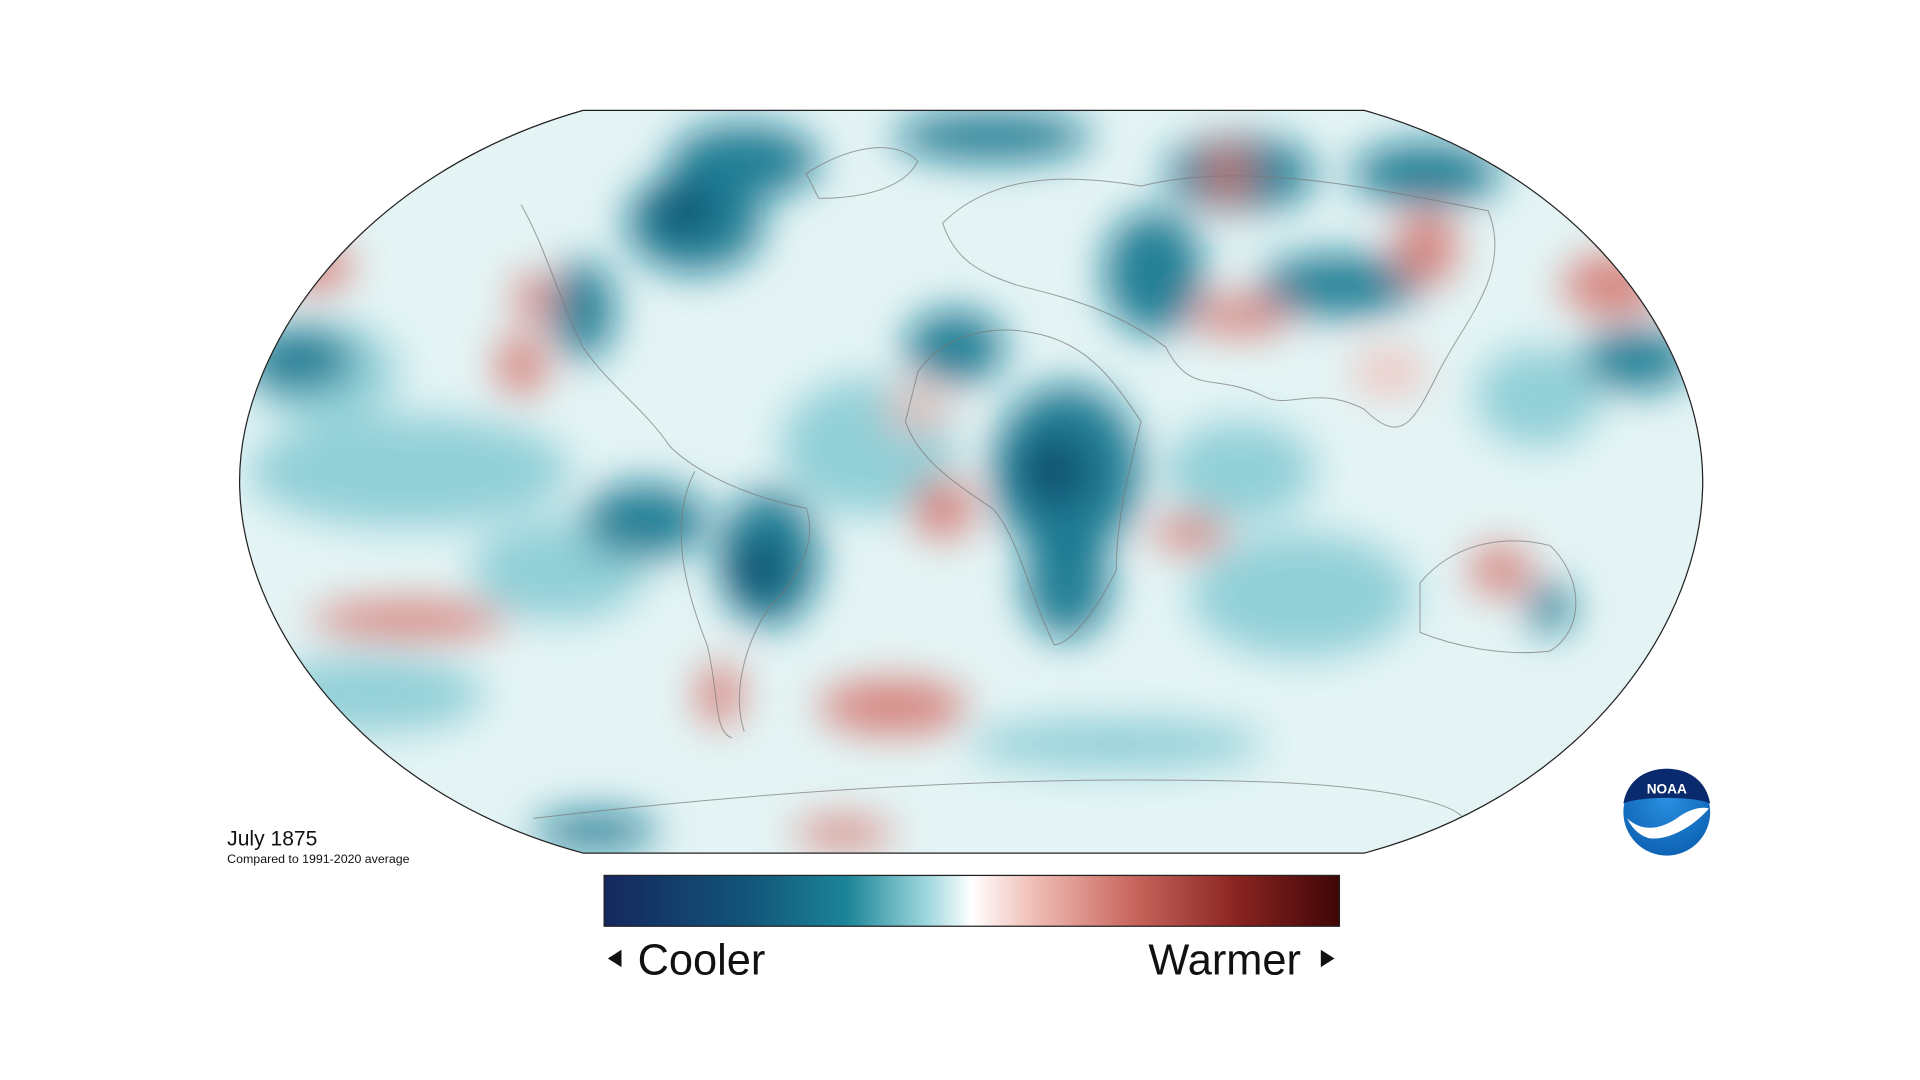 This screenshot has width=1920, height=1080. I want to click on noaa-logo: NOAA, so click(1667, 812).